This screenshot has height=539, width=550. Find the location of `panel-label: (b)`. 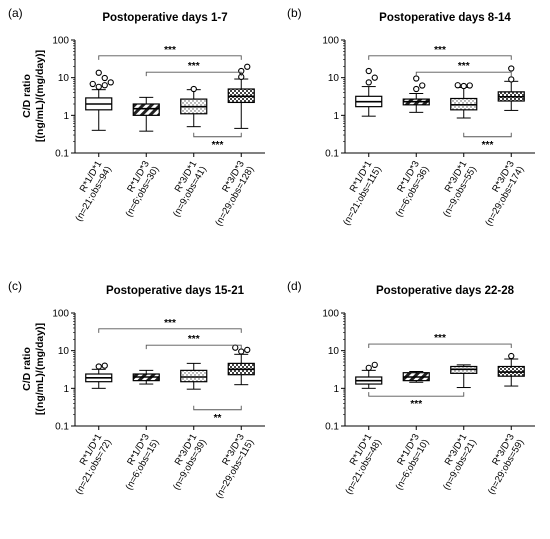

panel-label: (b) is located at coordinates (294, 13).